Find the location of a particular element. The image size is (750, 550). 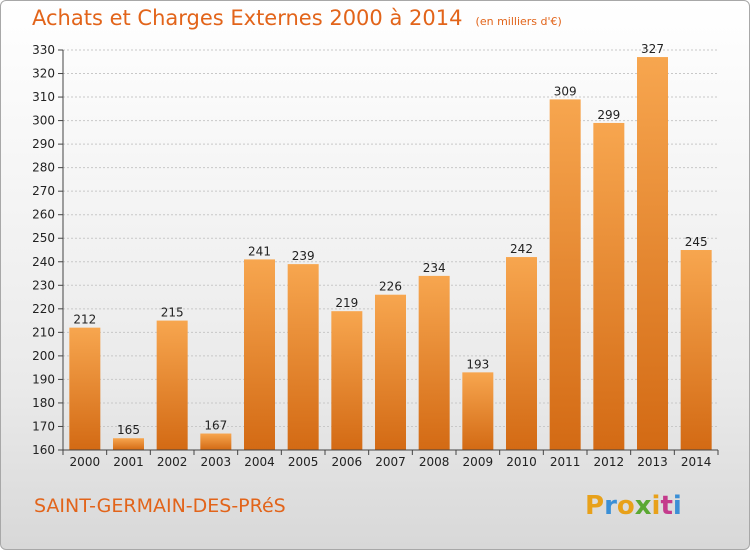

x-tick-label: 2008 is located at coordinates (434, 462).